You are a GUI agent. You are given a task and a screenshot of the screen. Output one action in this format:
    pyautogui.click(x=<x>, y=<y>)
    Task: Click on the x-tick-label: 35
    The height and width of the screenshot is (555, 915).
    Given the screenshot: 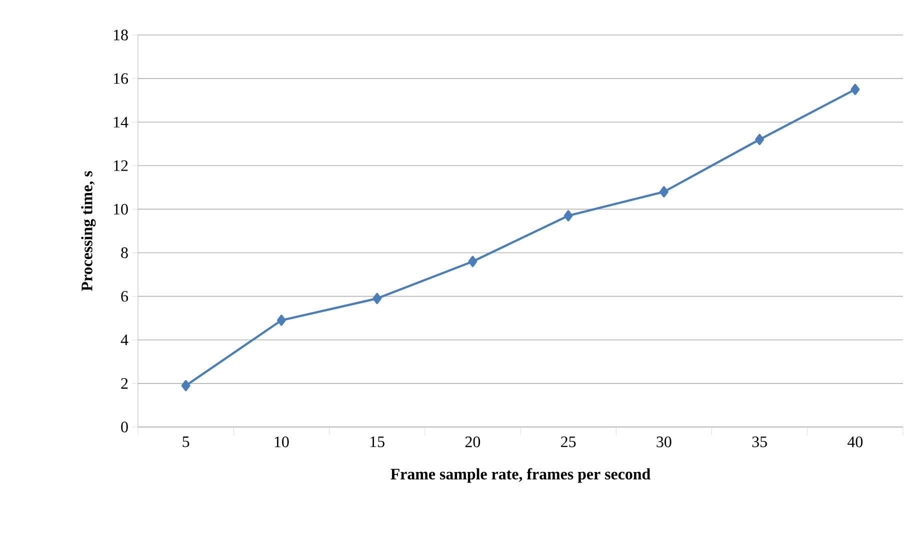 What is the action you would take?
    pyautogui.click(x=759, y=442)
    